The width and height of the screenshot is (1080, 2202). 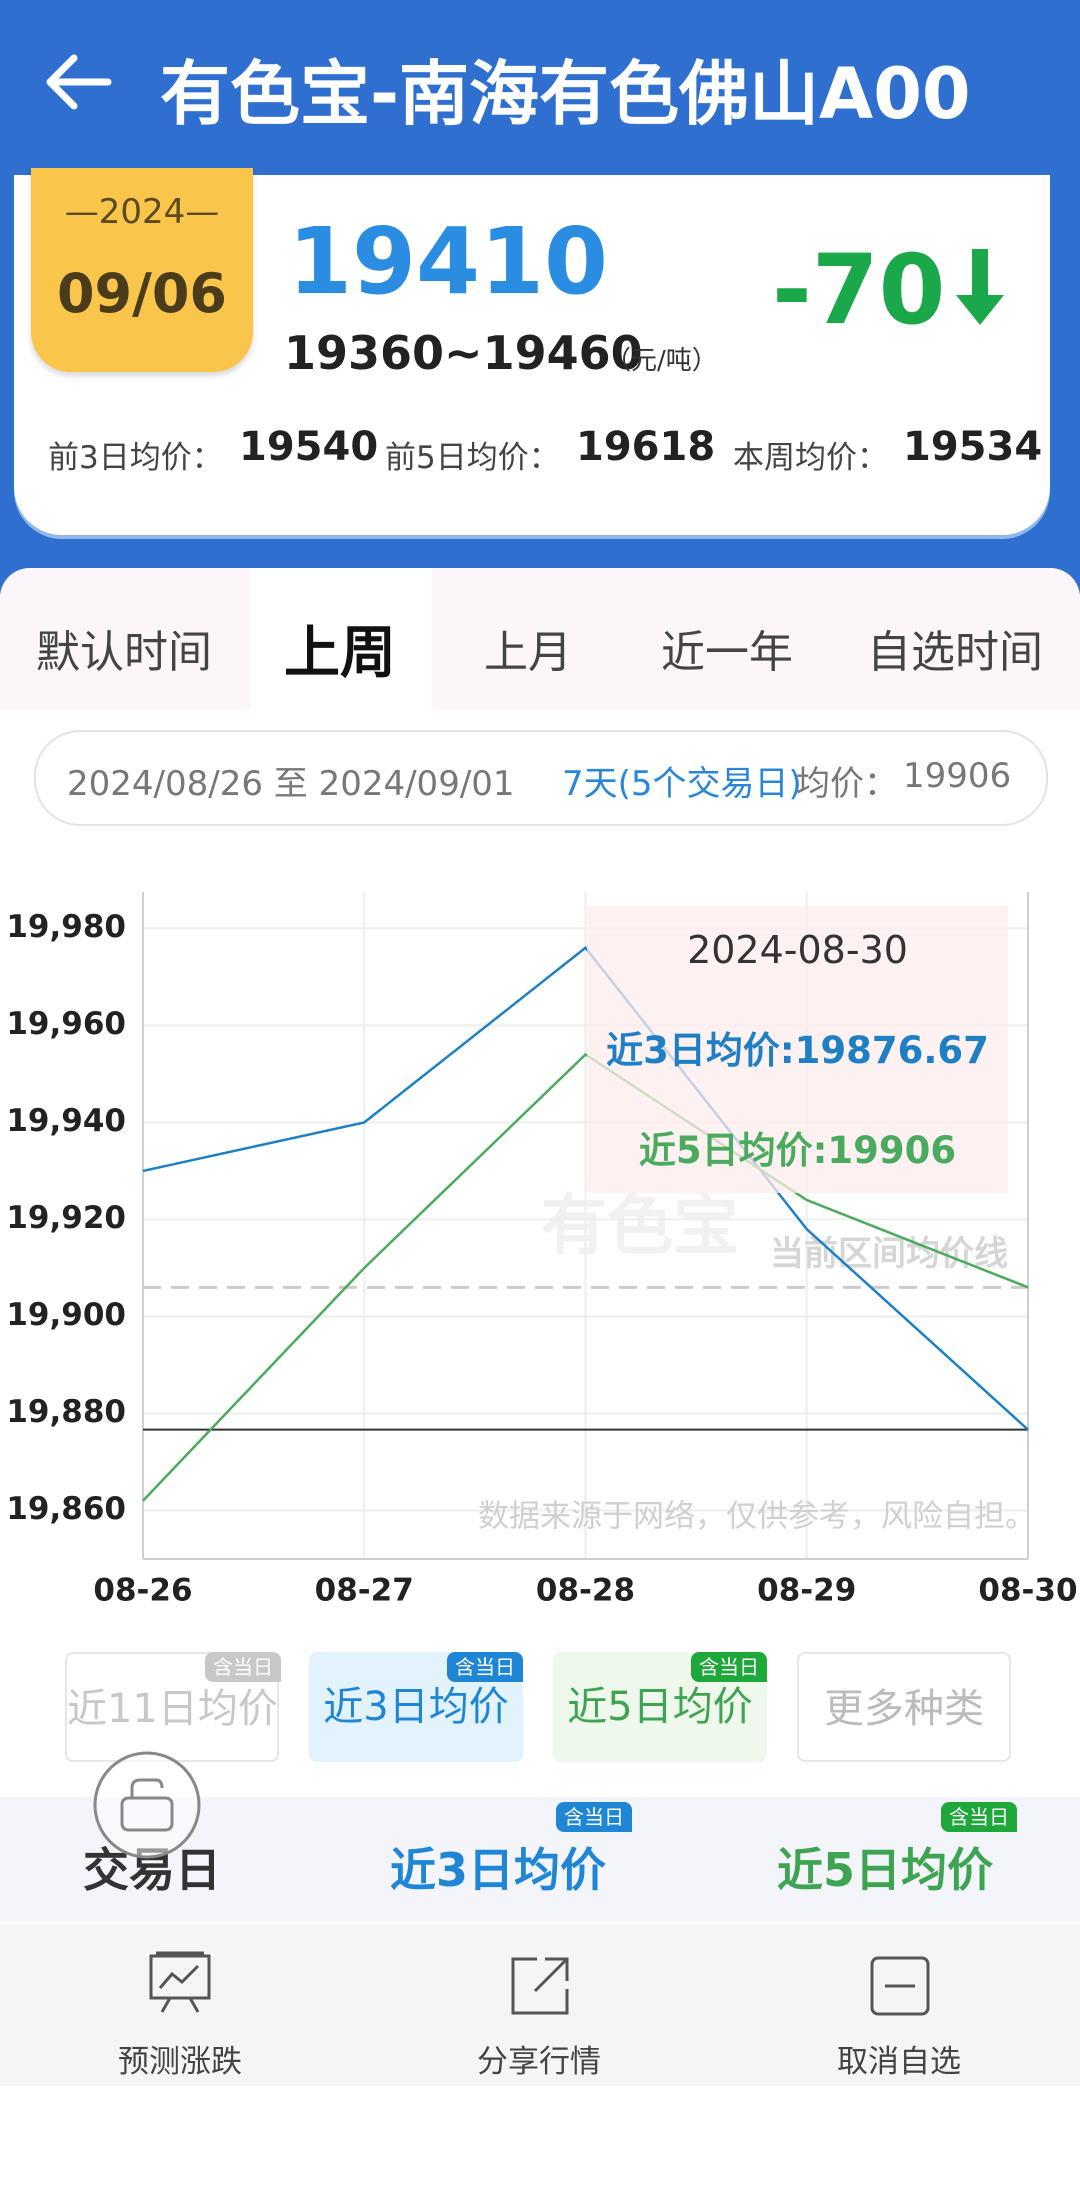 I want to click on tooltip-line: 近5日均价:19906, so click(x=797, y=1150).